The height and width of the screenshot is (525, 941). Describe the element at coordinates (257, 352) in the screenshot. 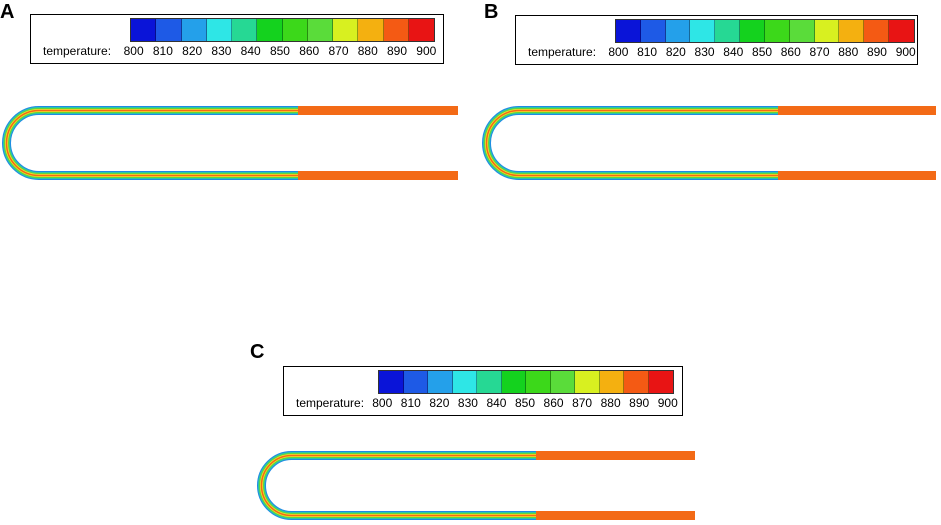

I see `panel-letter: C` at that location.